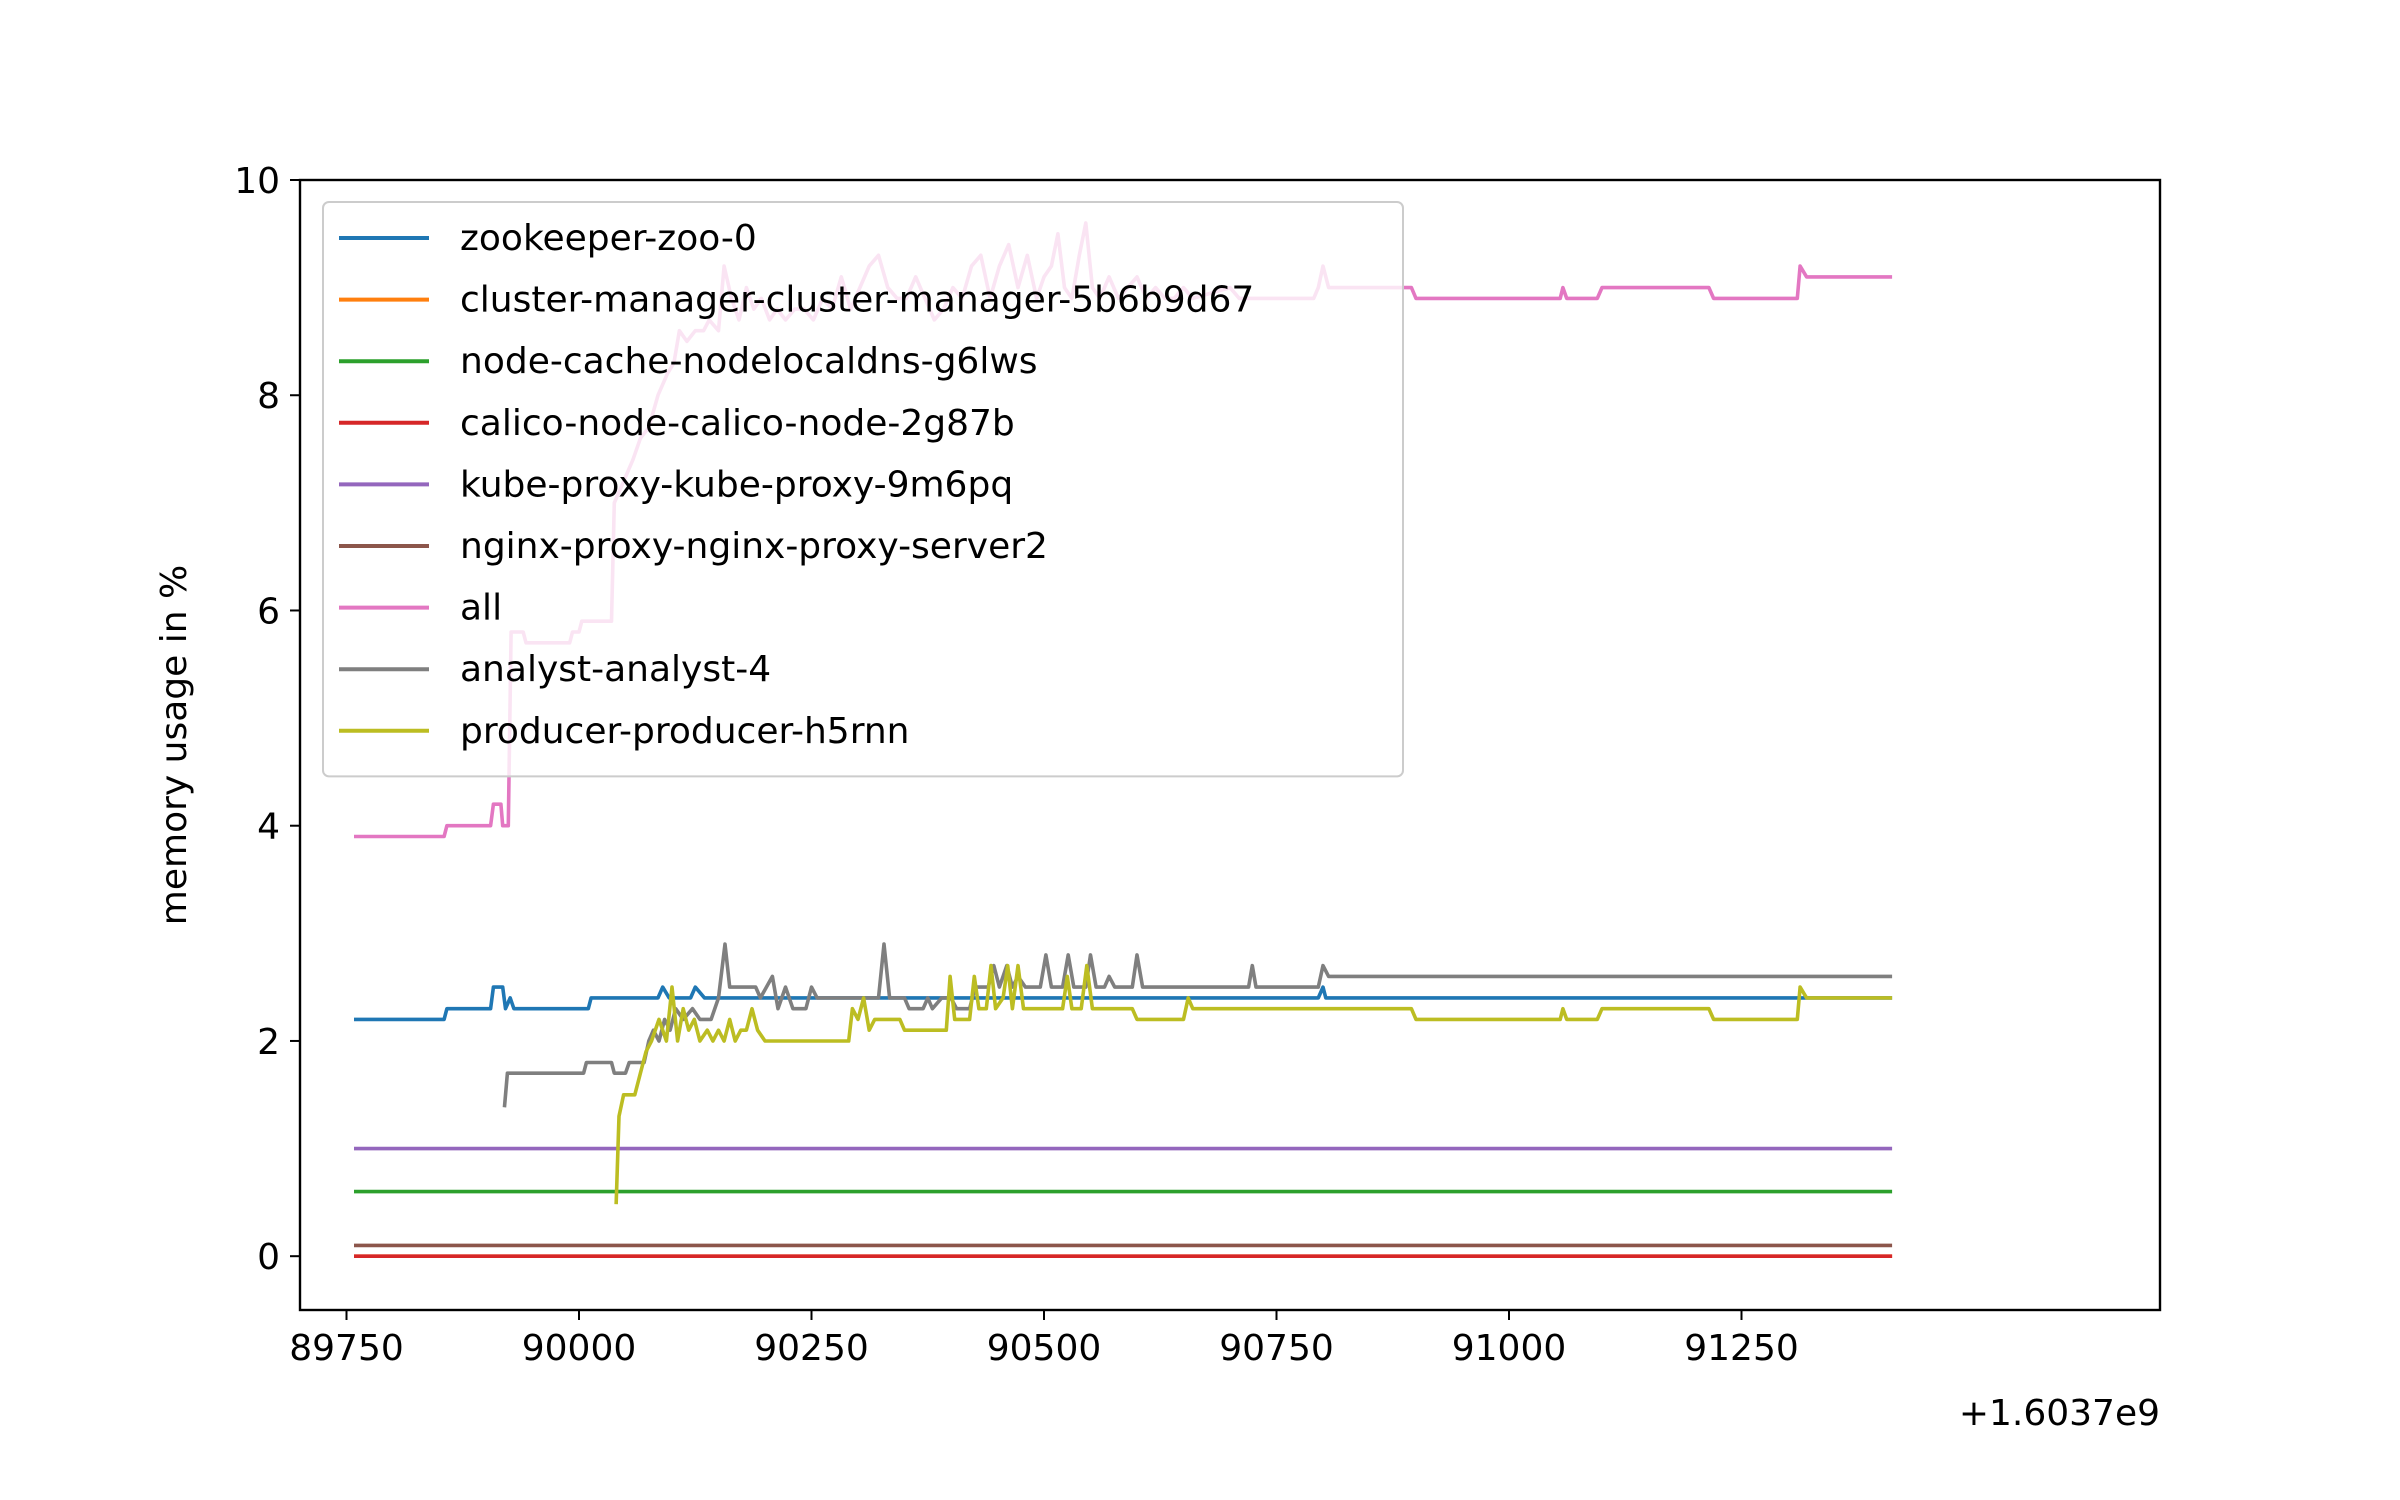 This screenshot has height=1500, width=2400. Describe the element at coordinates (579, 1348) in the screenshot. I see `x-tick-label: 90000` at that location.